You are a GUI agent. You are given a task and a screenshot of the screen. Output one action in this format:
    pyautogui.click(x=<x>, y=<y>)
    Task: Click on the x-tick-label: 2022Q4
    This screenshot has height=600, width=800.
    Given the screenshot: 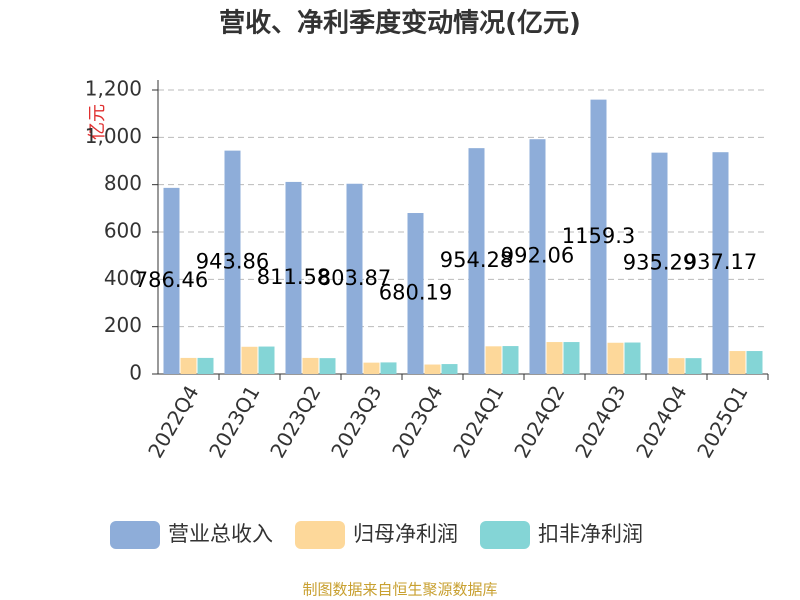 What is the action you would take?
    pyautogui.click(x=173, y=421)
    